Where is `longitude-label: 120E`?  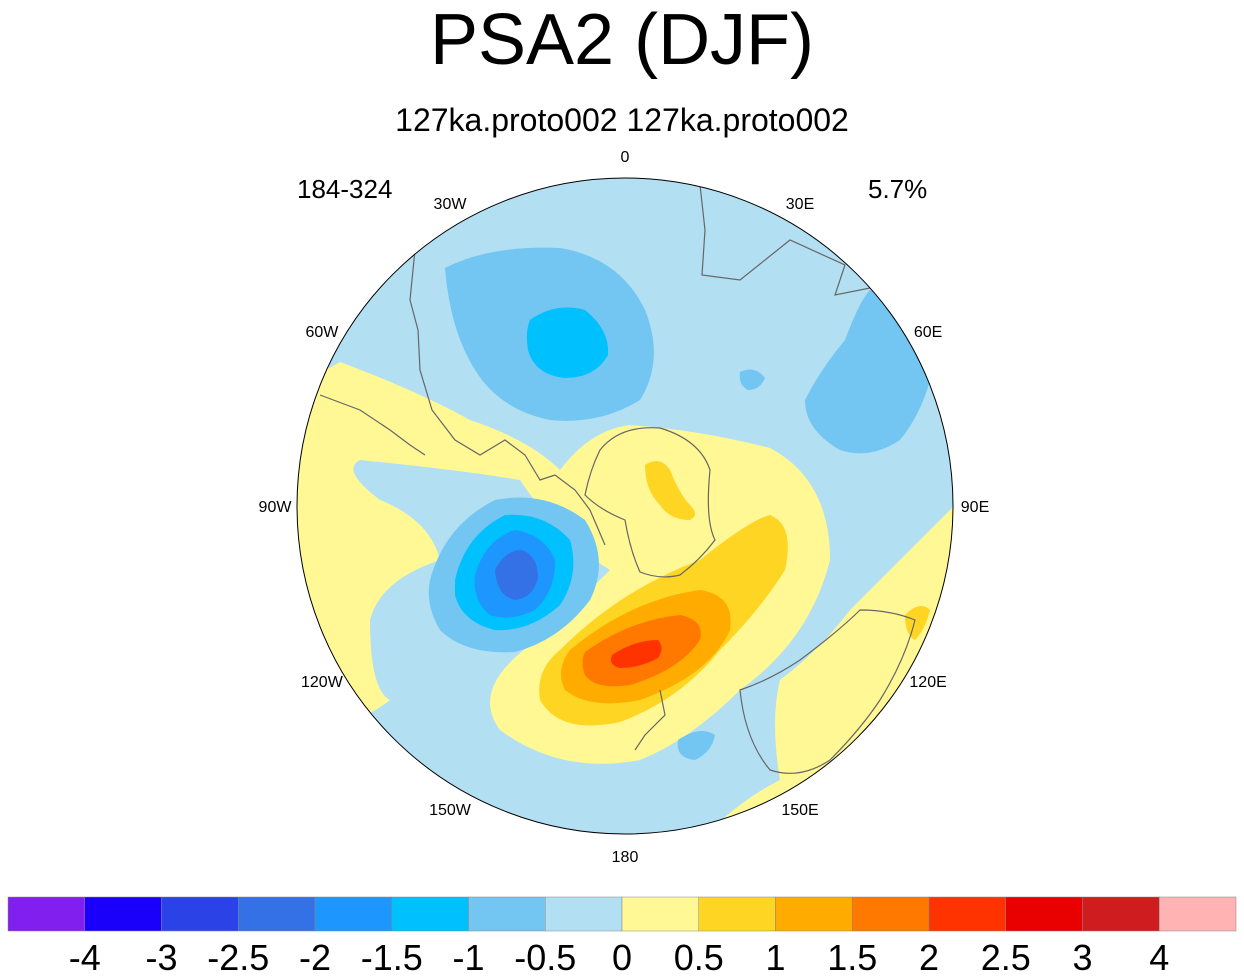 longitude-label: 120E is located at coordinates (927, 682).